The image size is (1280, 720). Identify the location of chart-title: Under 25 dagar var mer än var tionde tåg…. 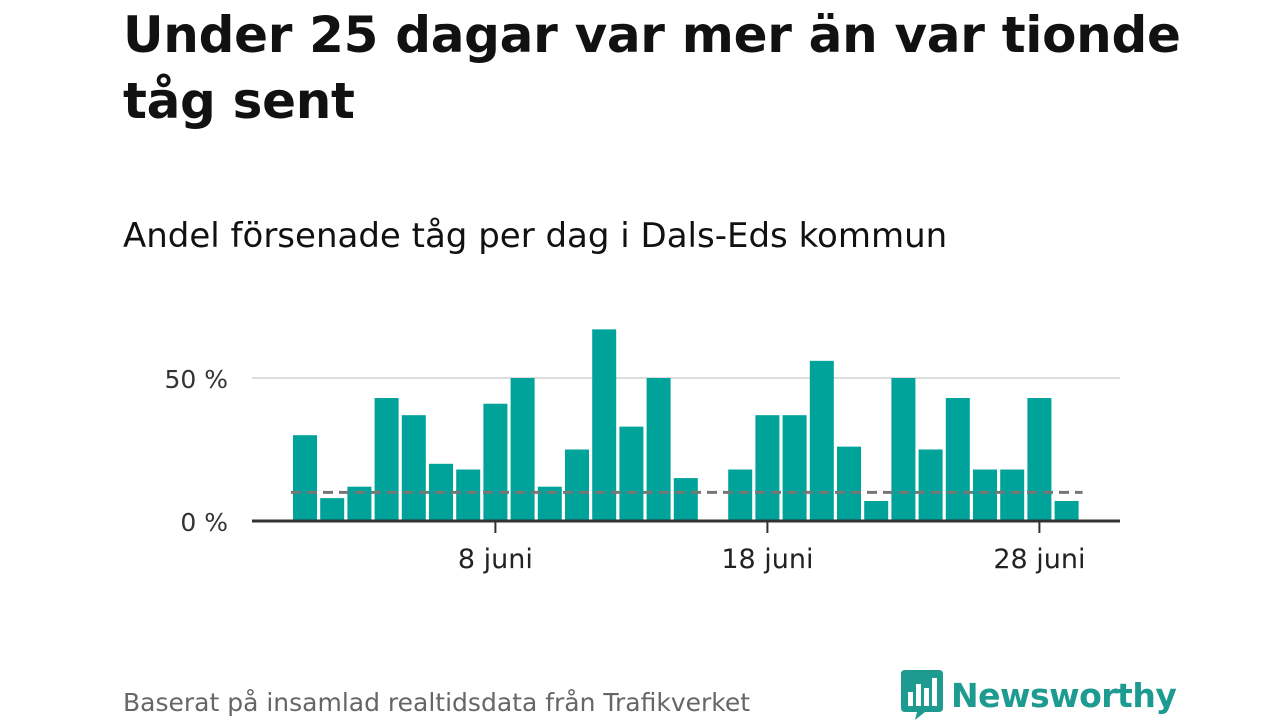
(652, 68).